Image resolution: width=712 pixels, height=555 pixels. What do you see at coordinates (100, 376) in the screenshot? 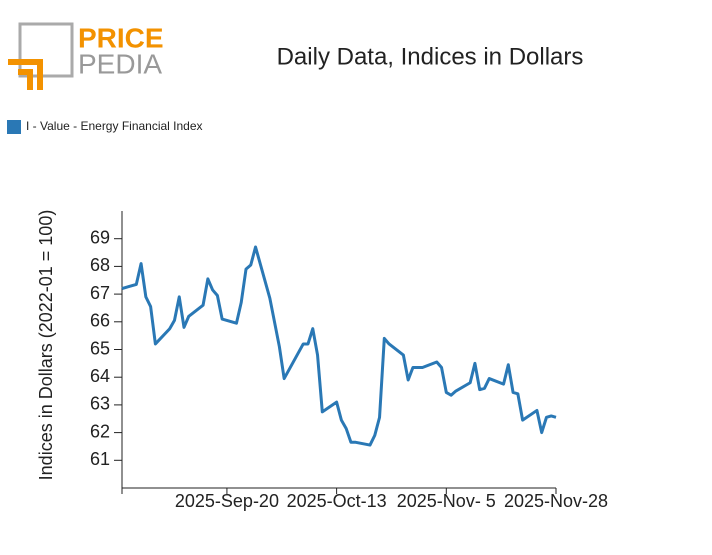
I see `y-tick-label: 64` at bounding box center [100, 376].